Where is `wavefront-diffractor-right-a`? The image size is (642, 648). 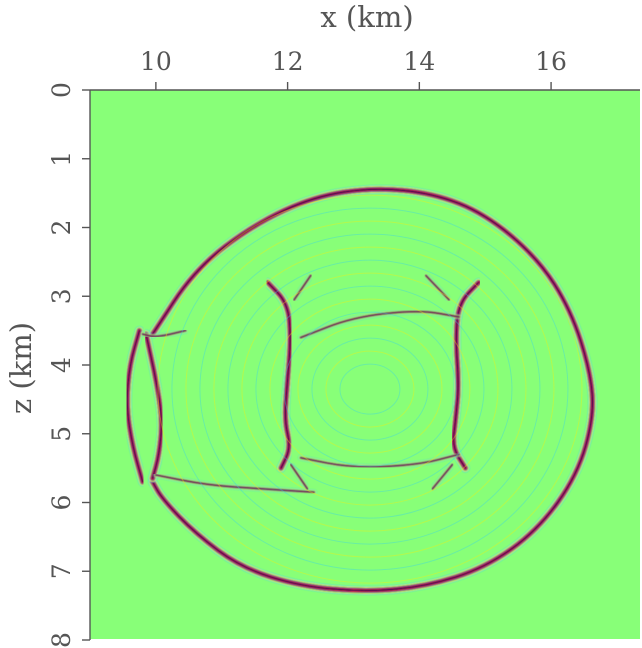 wavefront-diffractor-right-a is located at coordinates (466, 375).